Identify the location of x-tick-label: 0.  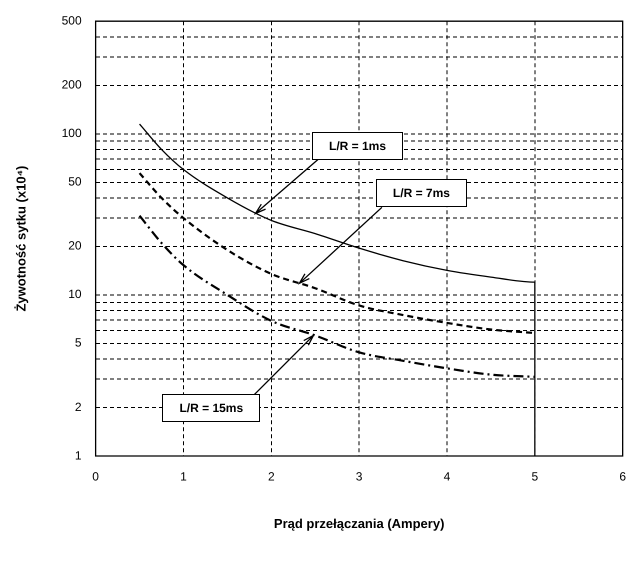
(96, 477).